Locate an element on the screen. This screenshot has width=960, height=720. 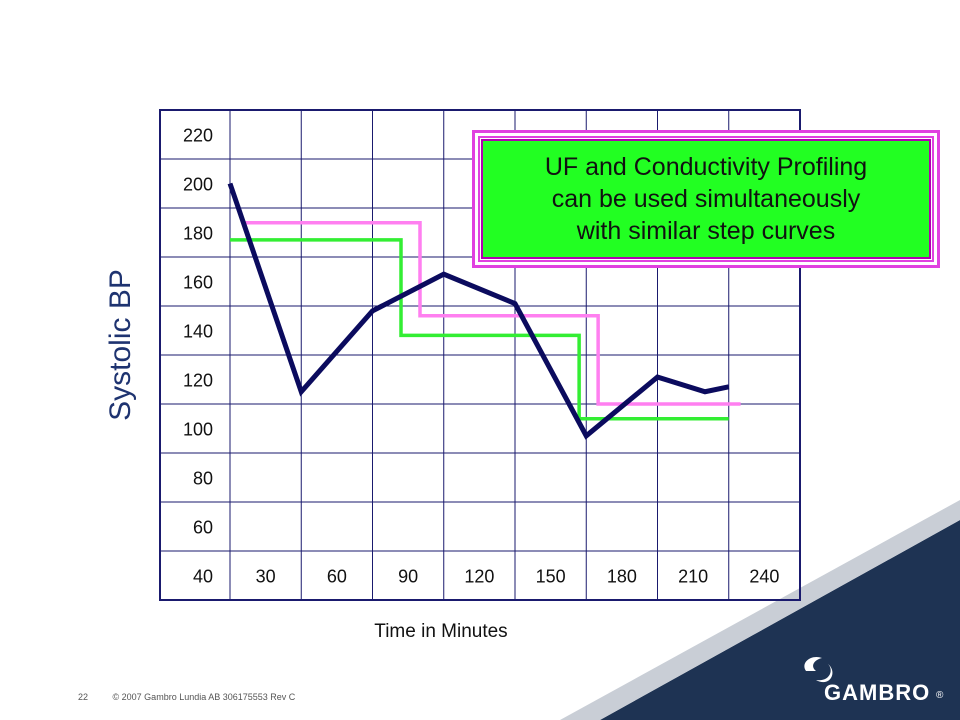
y-tick-label: 200 is located at coordinates (198, 185).